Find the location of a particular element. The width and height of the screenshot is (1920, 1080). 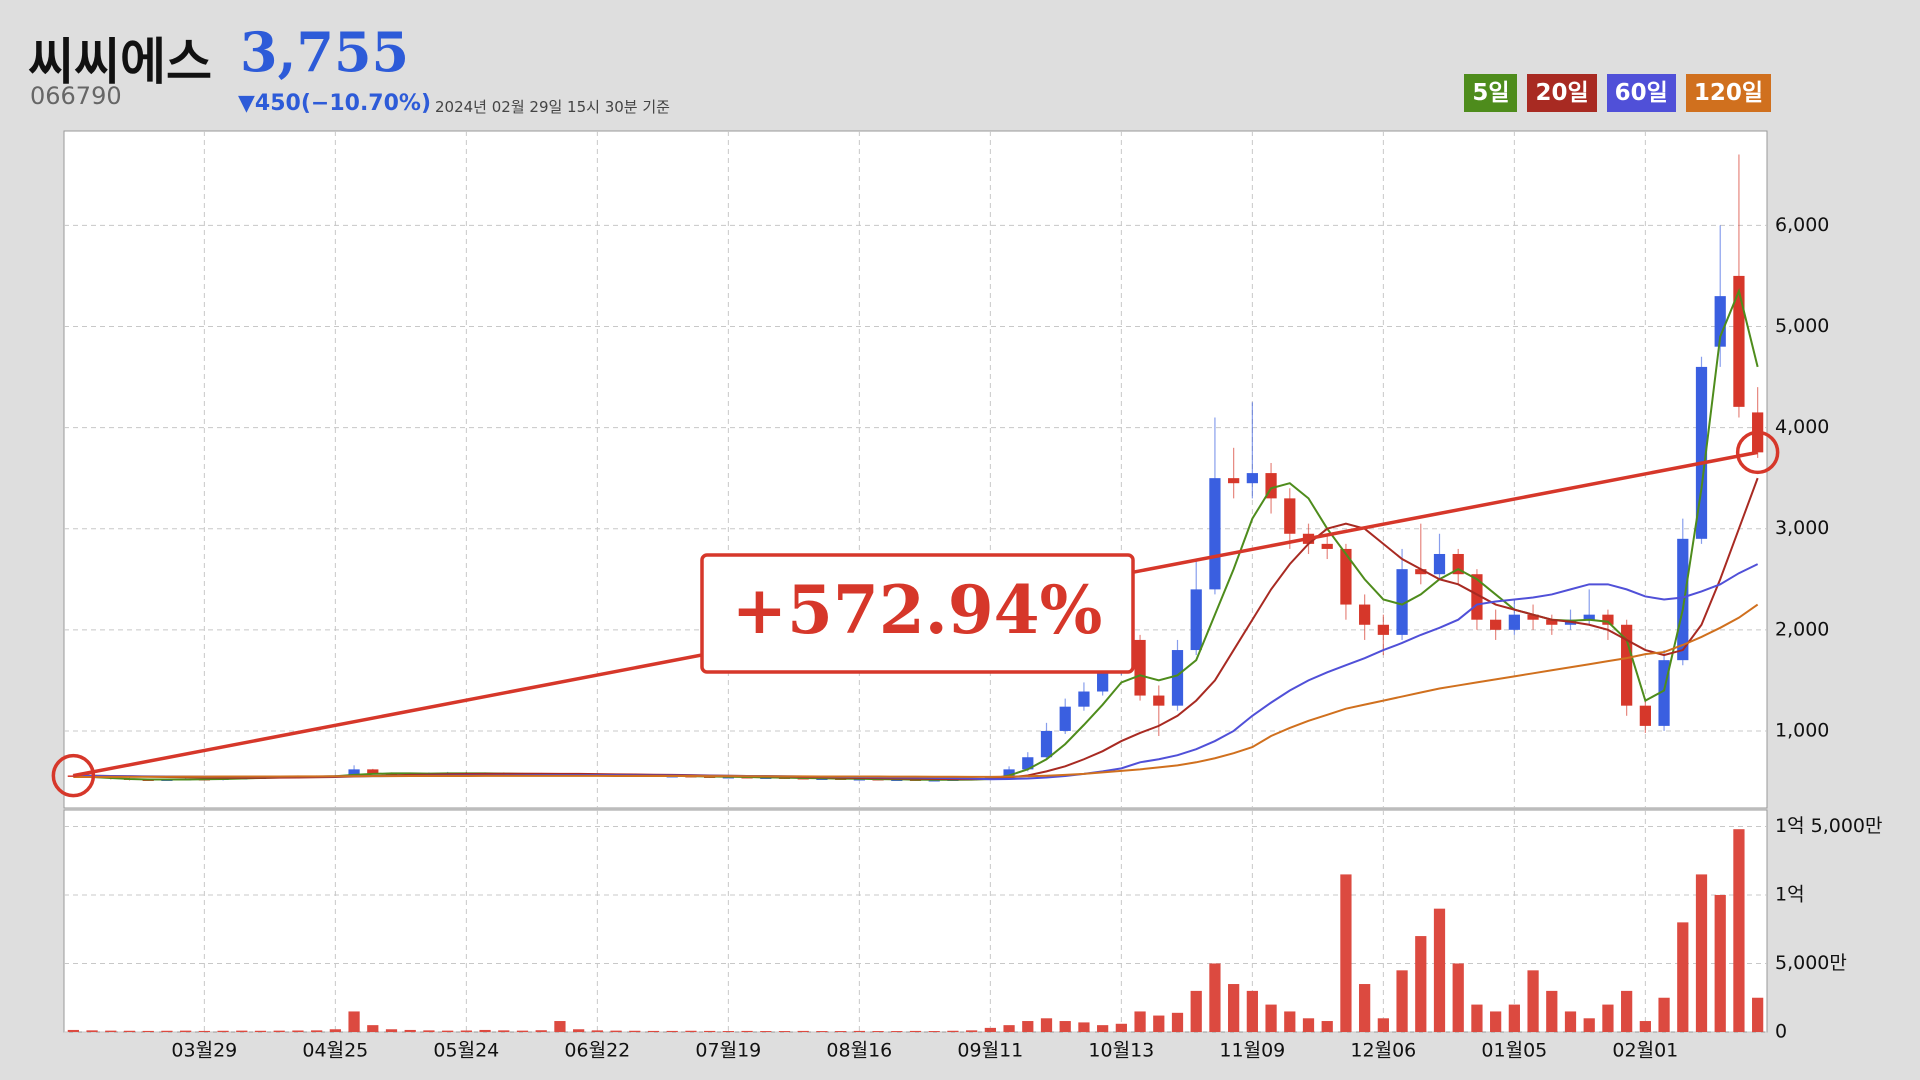

x-tick-label: 11월09 is located at coordinates (1252, 1051).